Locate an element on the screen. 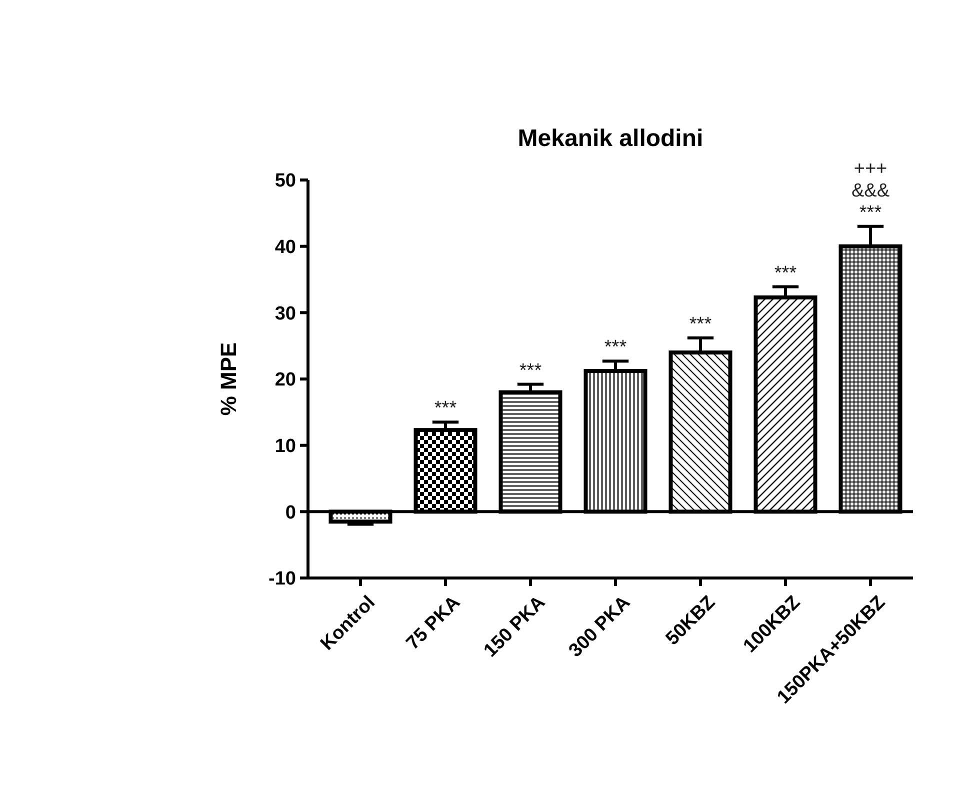  y-tick-label: 50 is located at coordinates (285, 181).